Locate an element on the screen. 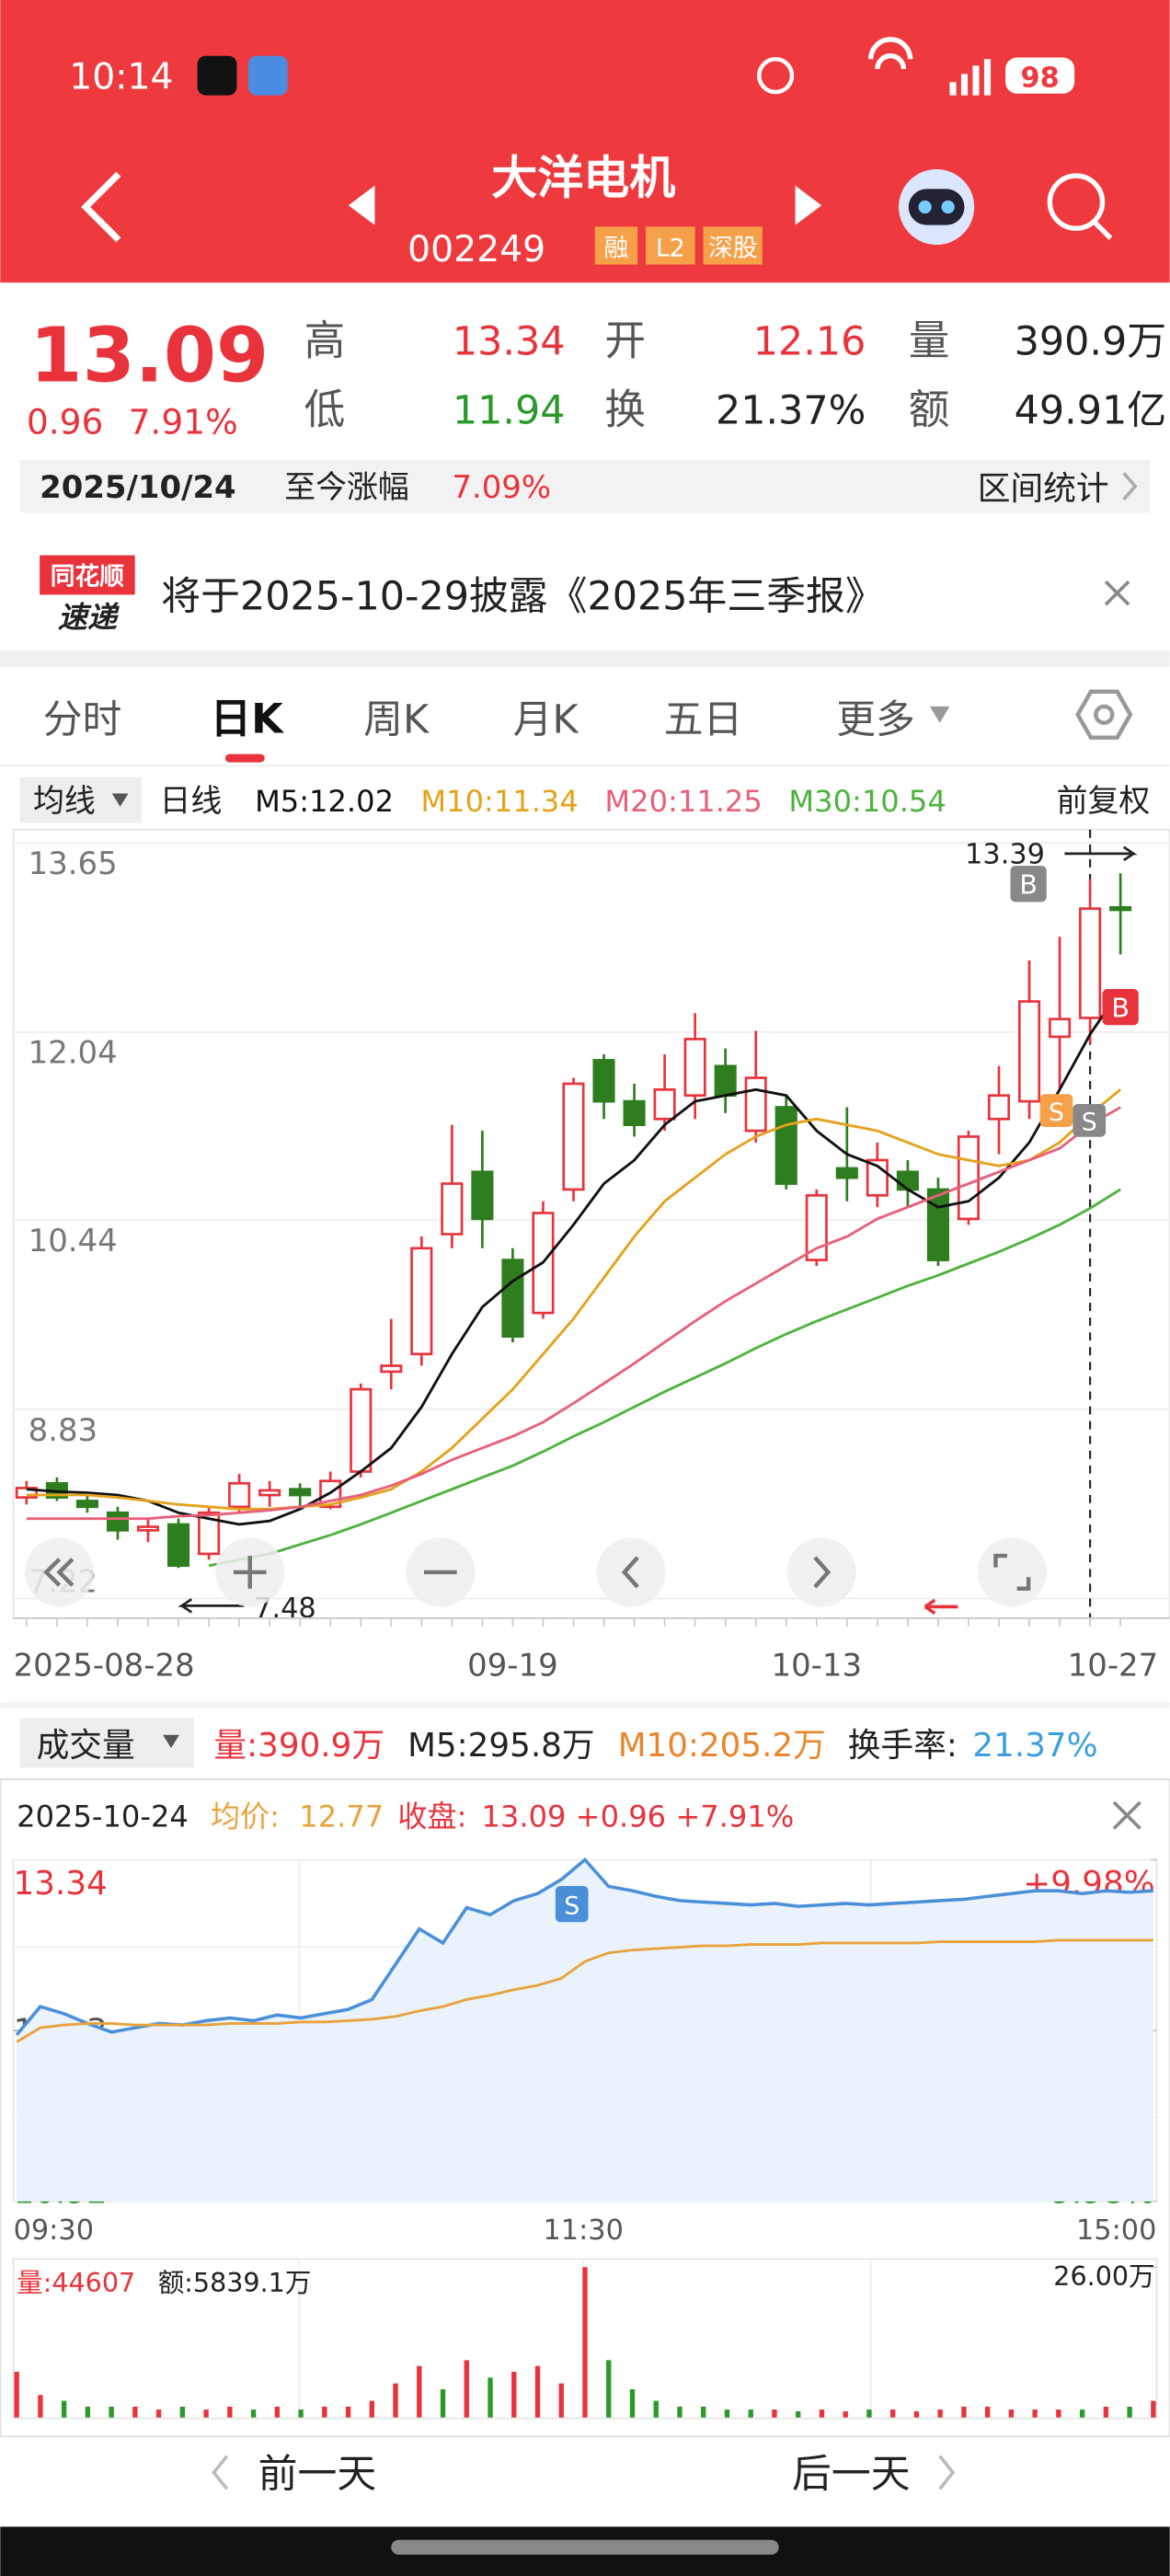  popup-date: 2025-10-24 is located at coordinates (103, 1817).